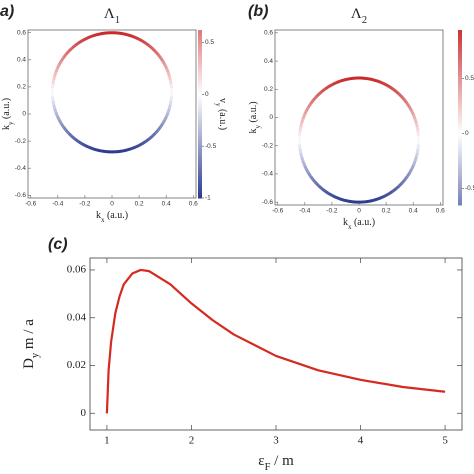 This screenshot has width=474, height=474. I want to click on panel-title: Λ1, so click(112, 15).